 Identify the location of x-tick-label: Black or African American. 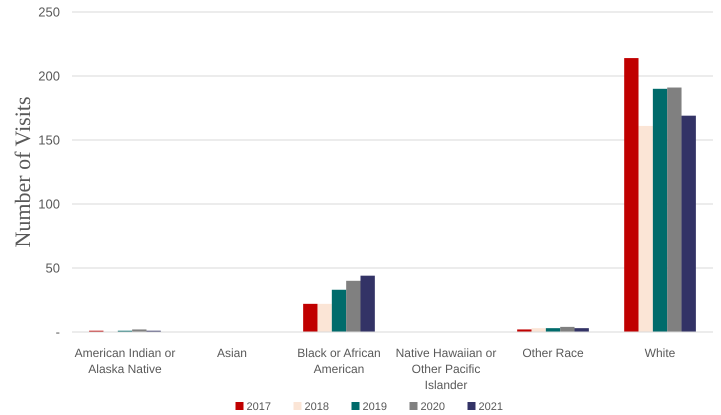
(339, 361).